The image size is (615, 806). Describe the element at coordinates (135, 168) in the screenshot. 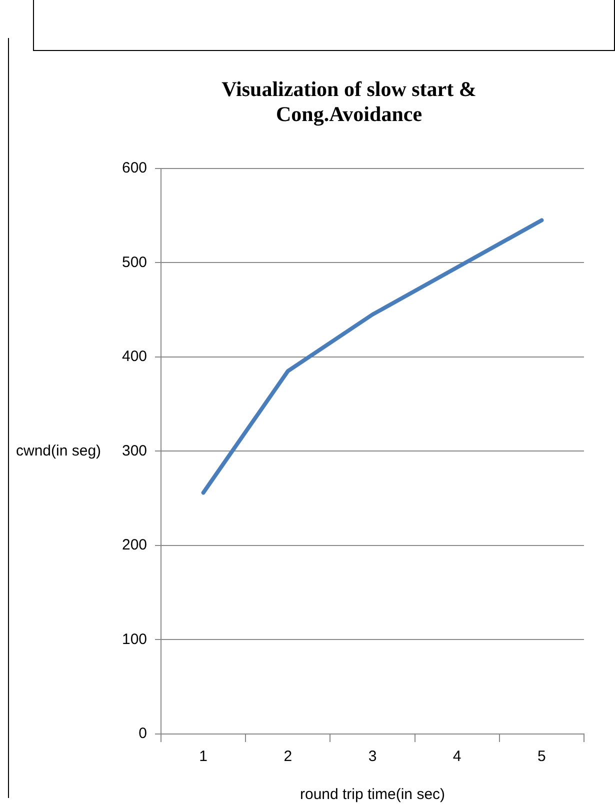

I see `y-tick-label: 600` at that location.